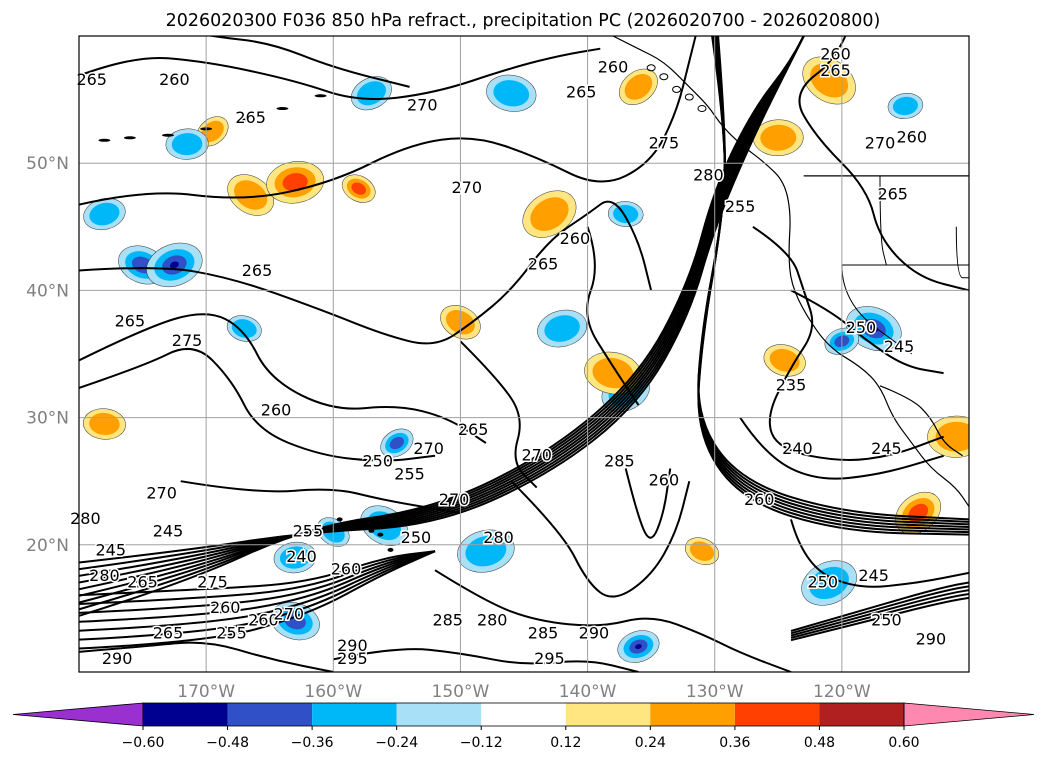 Image resolution: width=1047 pixels, height=765 pixels. What do you see at coordinates (715, 692) in the screenshot?
I see `x-tick-label: 130°W` at bounding box center [715, 692].